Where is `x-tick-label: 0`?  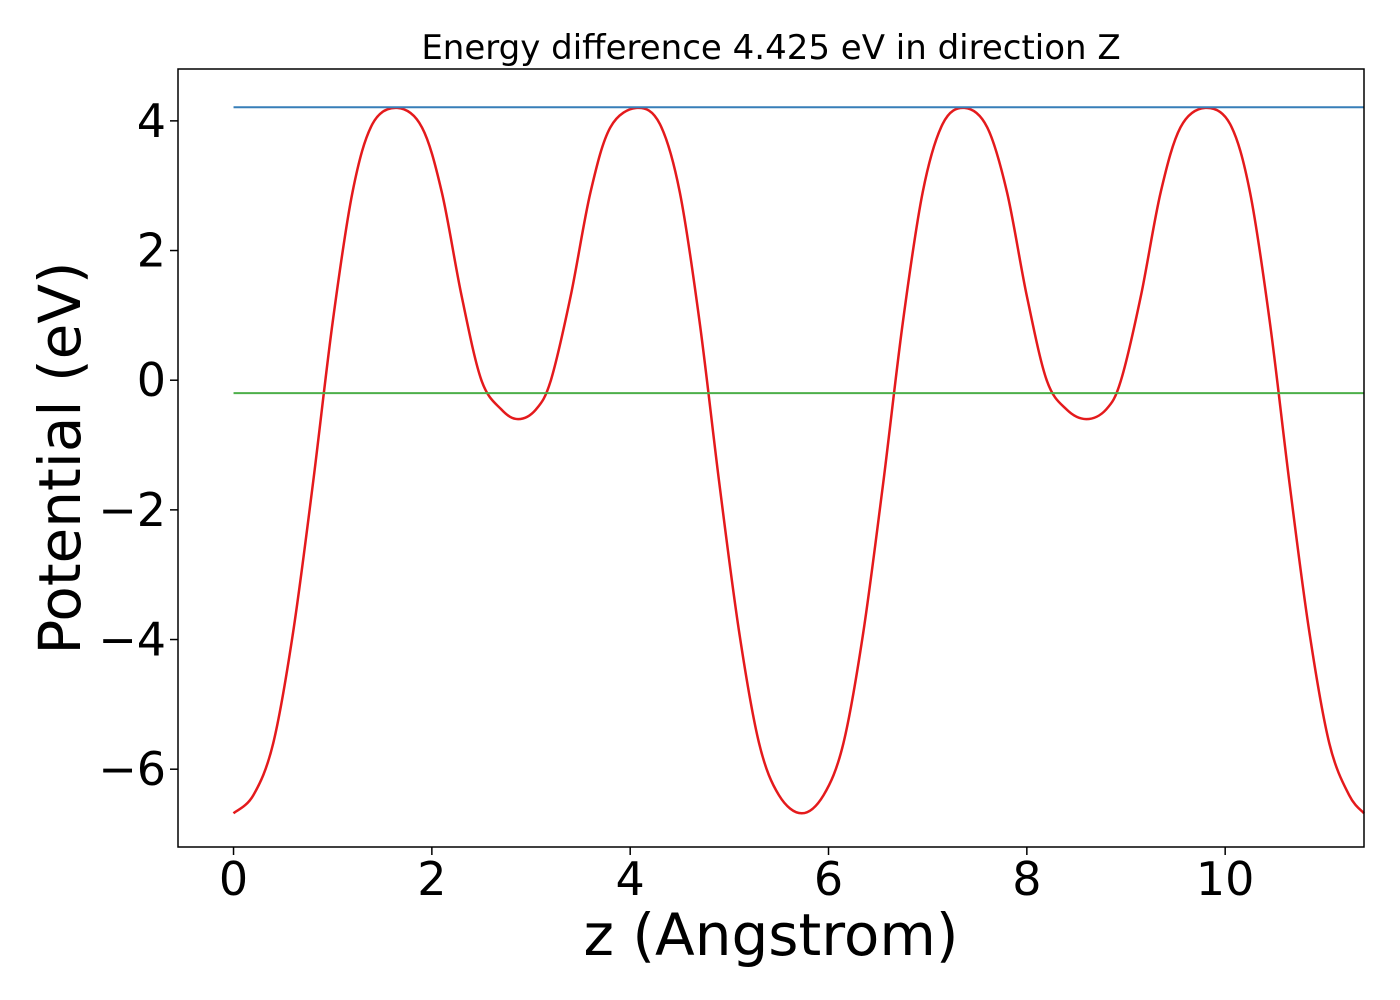
x-tick-label: 0 is located at coordinates (233, 879).